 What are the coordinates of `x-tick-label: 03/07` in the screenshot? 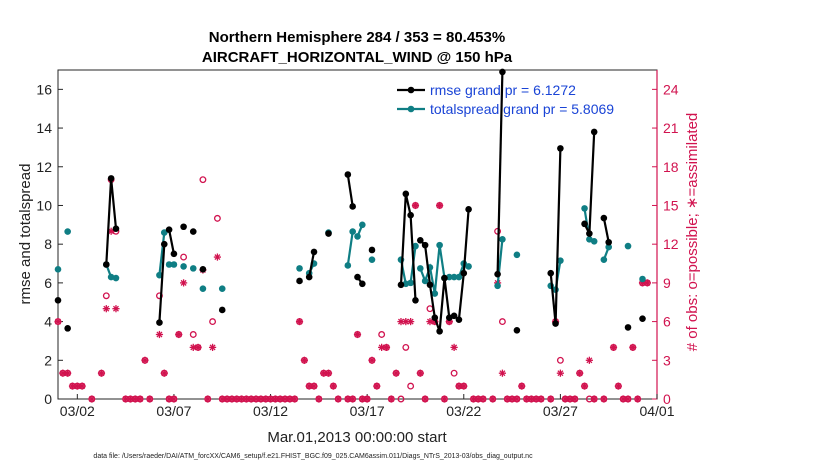 It's located at (173, 411).